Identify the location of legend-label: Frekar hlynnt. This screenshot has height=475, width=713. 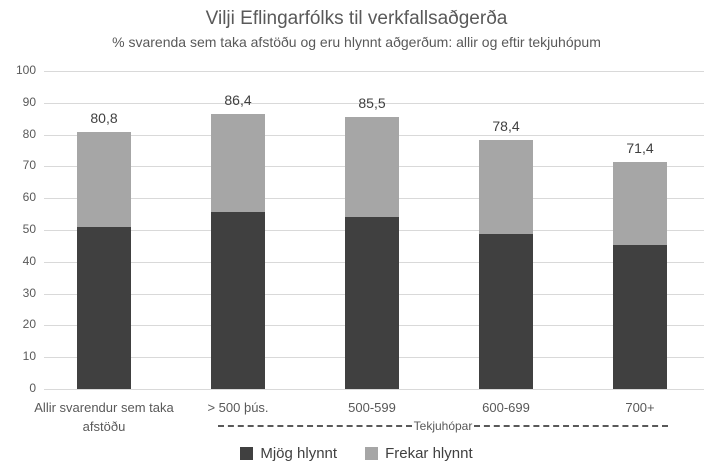
(429, 453).